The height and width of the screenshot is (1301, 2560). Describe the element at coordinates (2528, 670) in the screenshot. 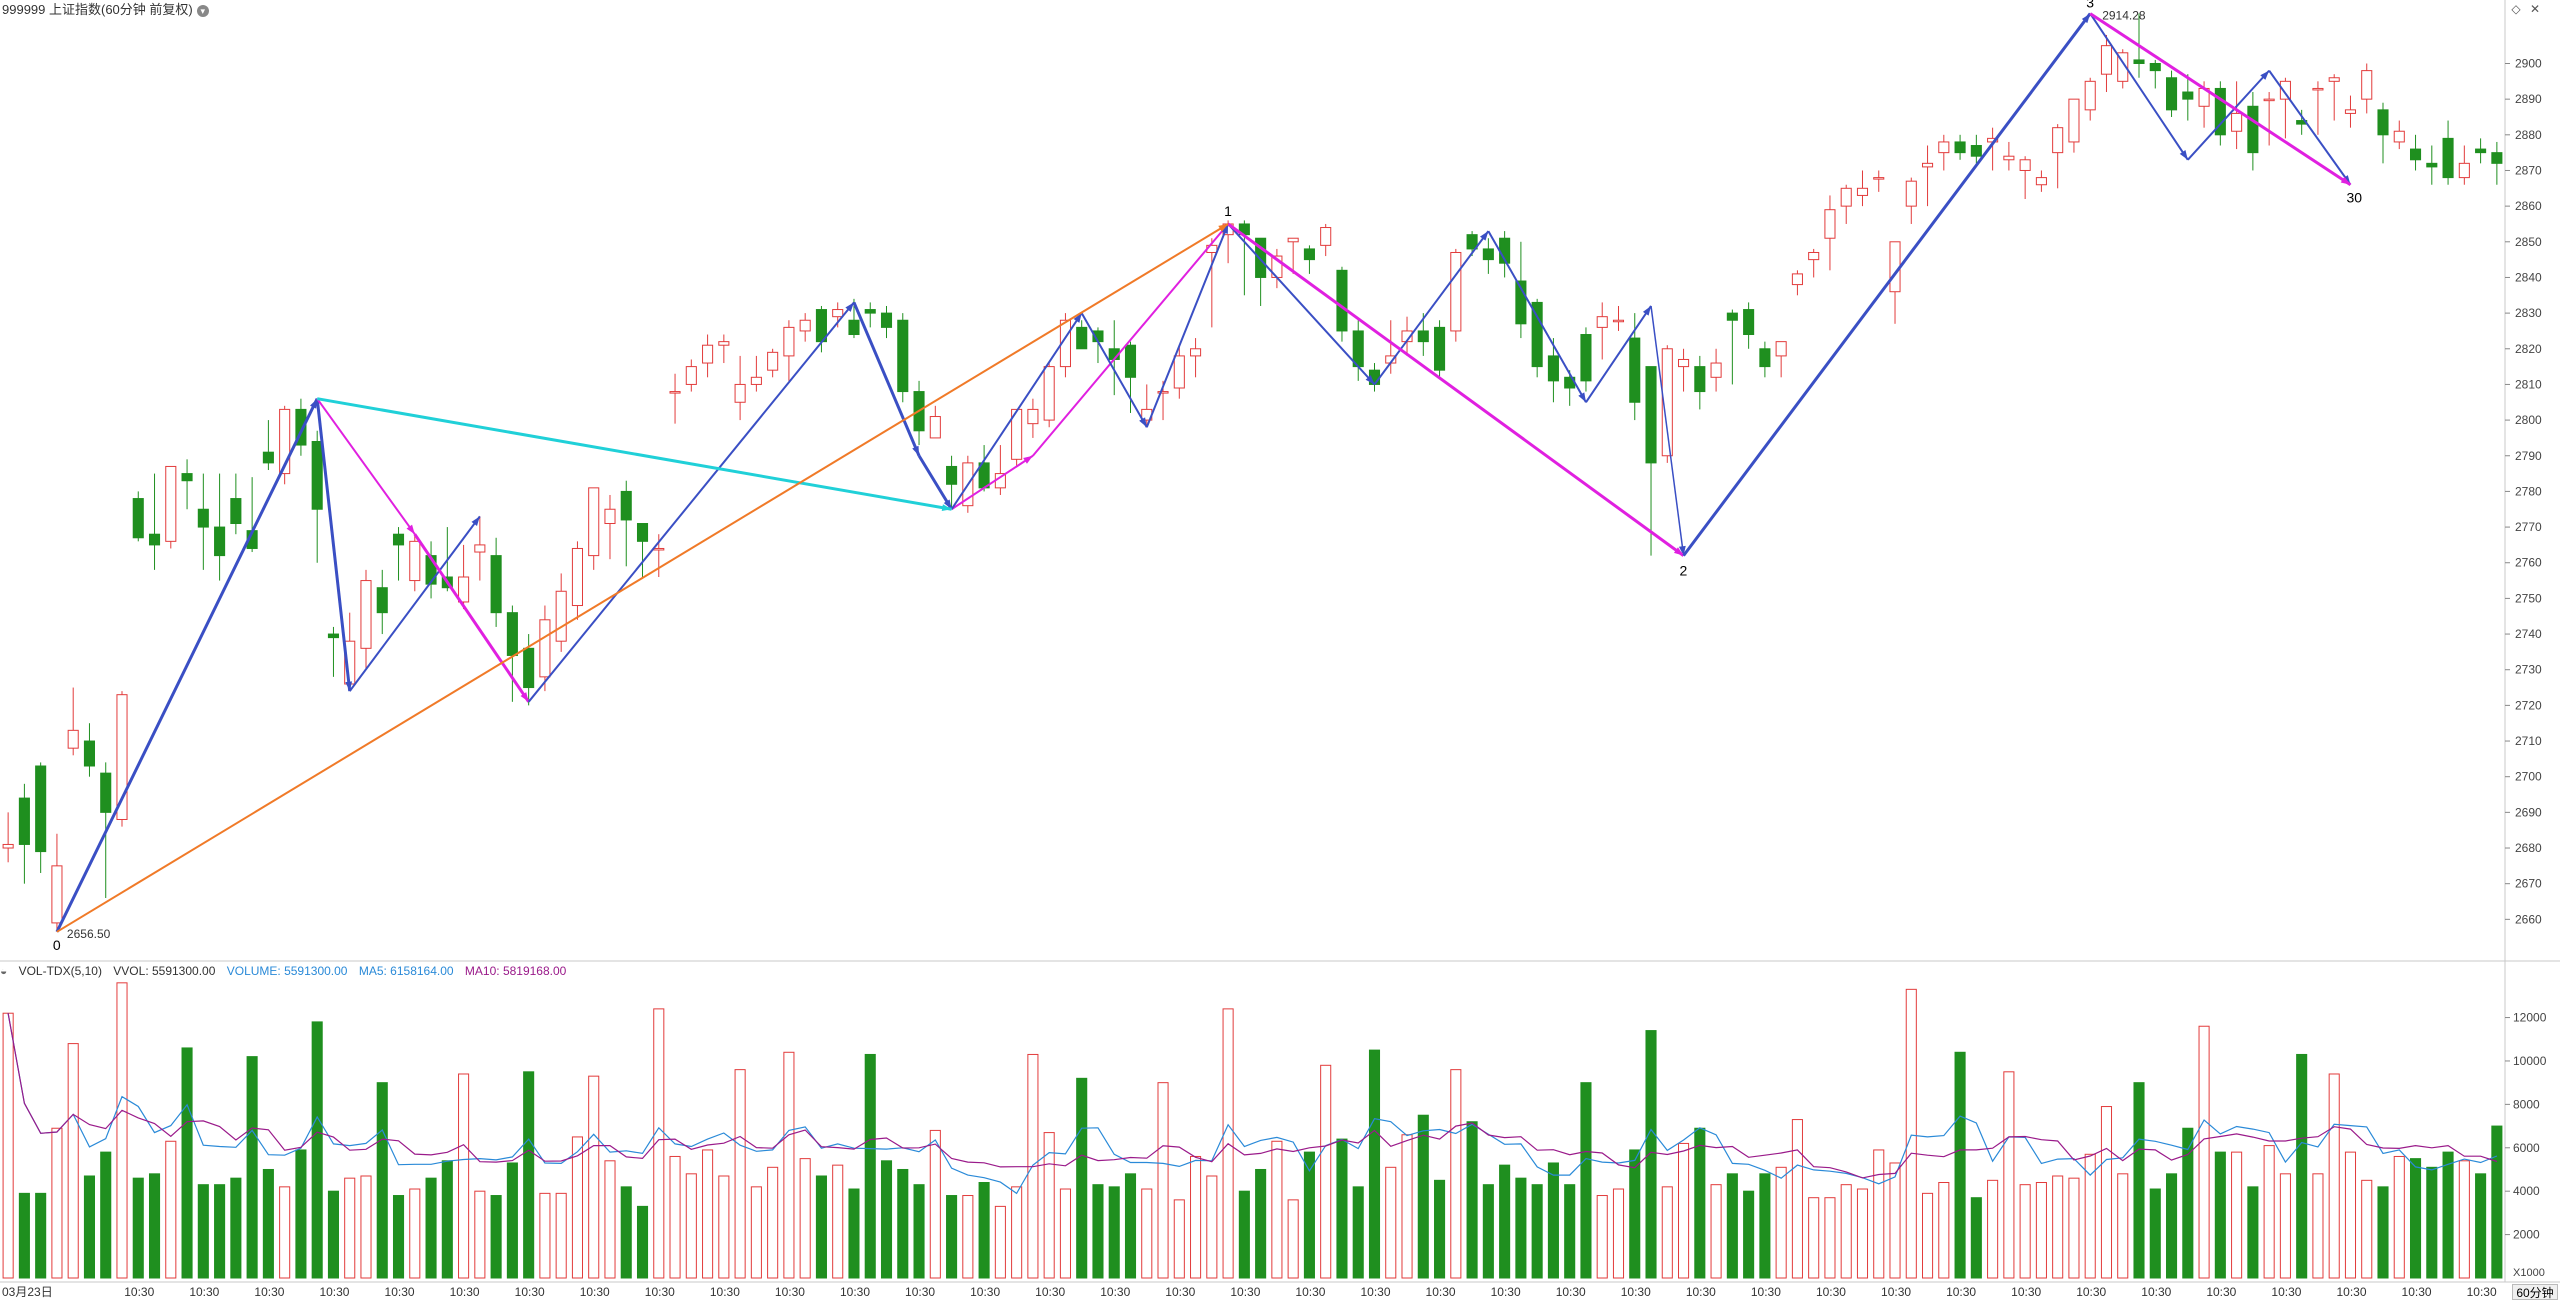

I see `price-tick-label: 2730` at that location.